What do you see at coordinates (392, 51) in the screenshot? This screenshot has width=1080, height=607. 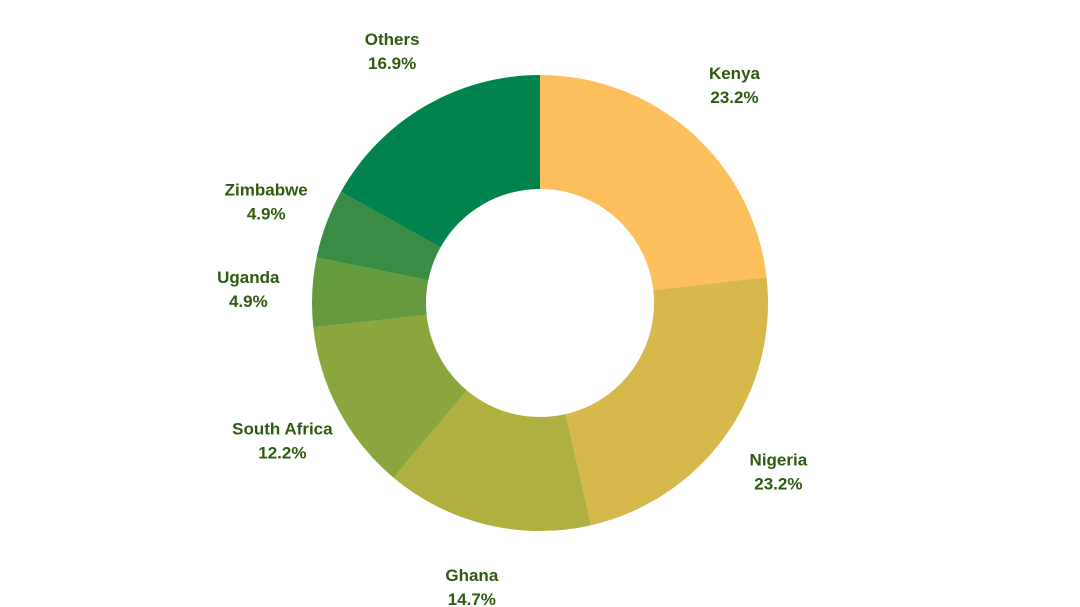 I see `slice-label-others: Others 16.9%` at bounding box center [392, 51].